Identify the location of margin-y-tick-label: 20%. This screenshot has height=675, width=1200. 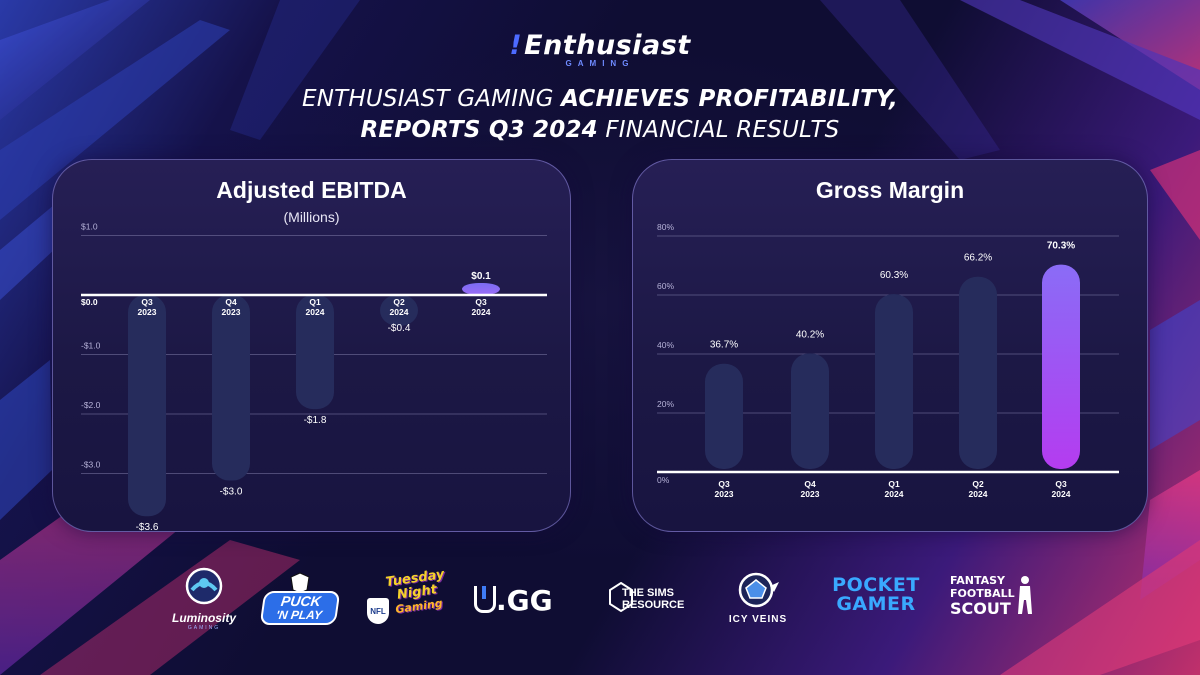
(665, 404).